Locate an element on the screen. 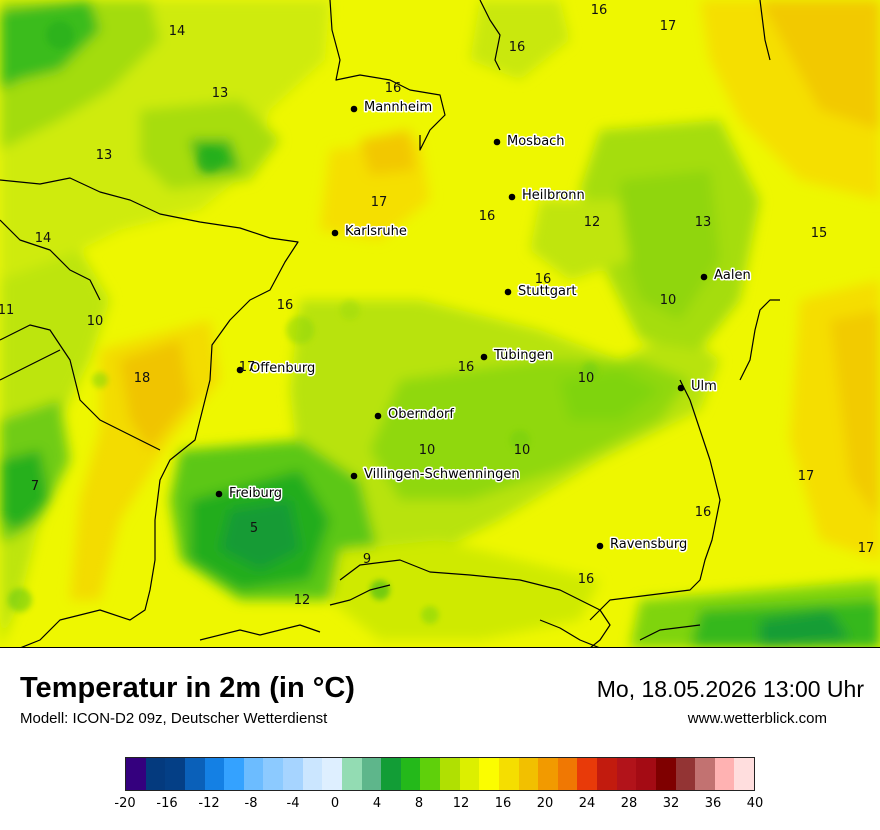 This screenshot has height=830, width=880. temp-label: 15 is located at coordinates (819, 233).